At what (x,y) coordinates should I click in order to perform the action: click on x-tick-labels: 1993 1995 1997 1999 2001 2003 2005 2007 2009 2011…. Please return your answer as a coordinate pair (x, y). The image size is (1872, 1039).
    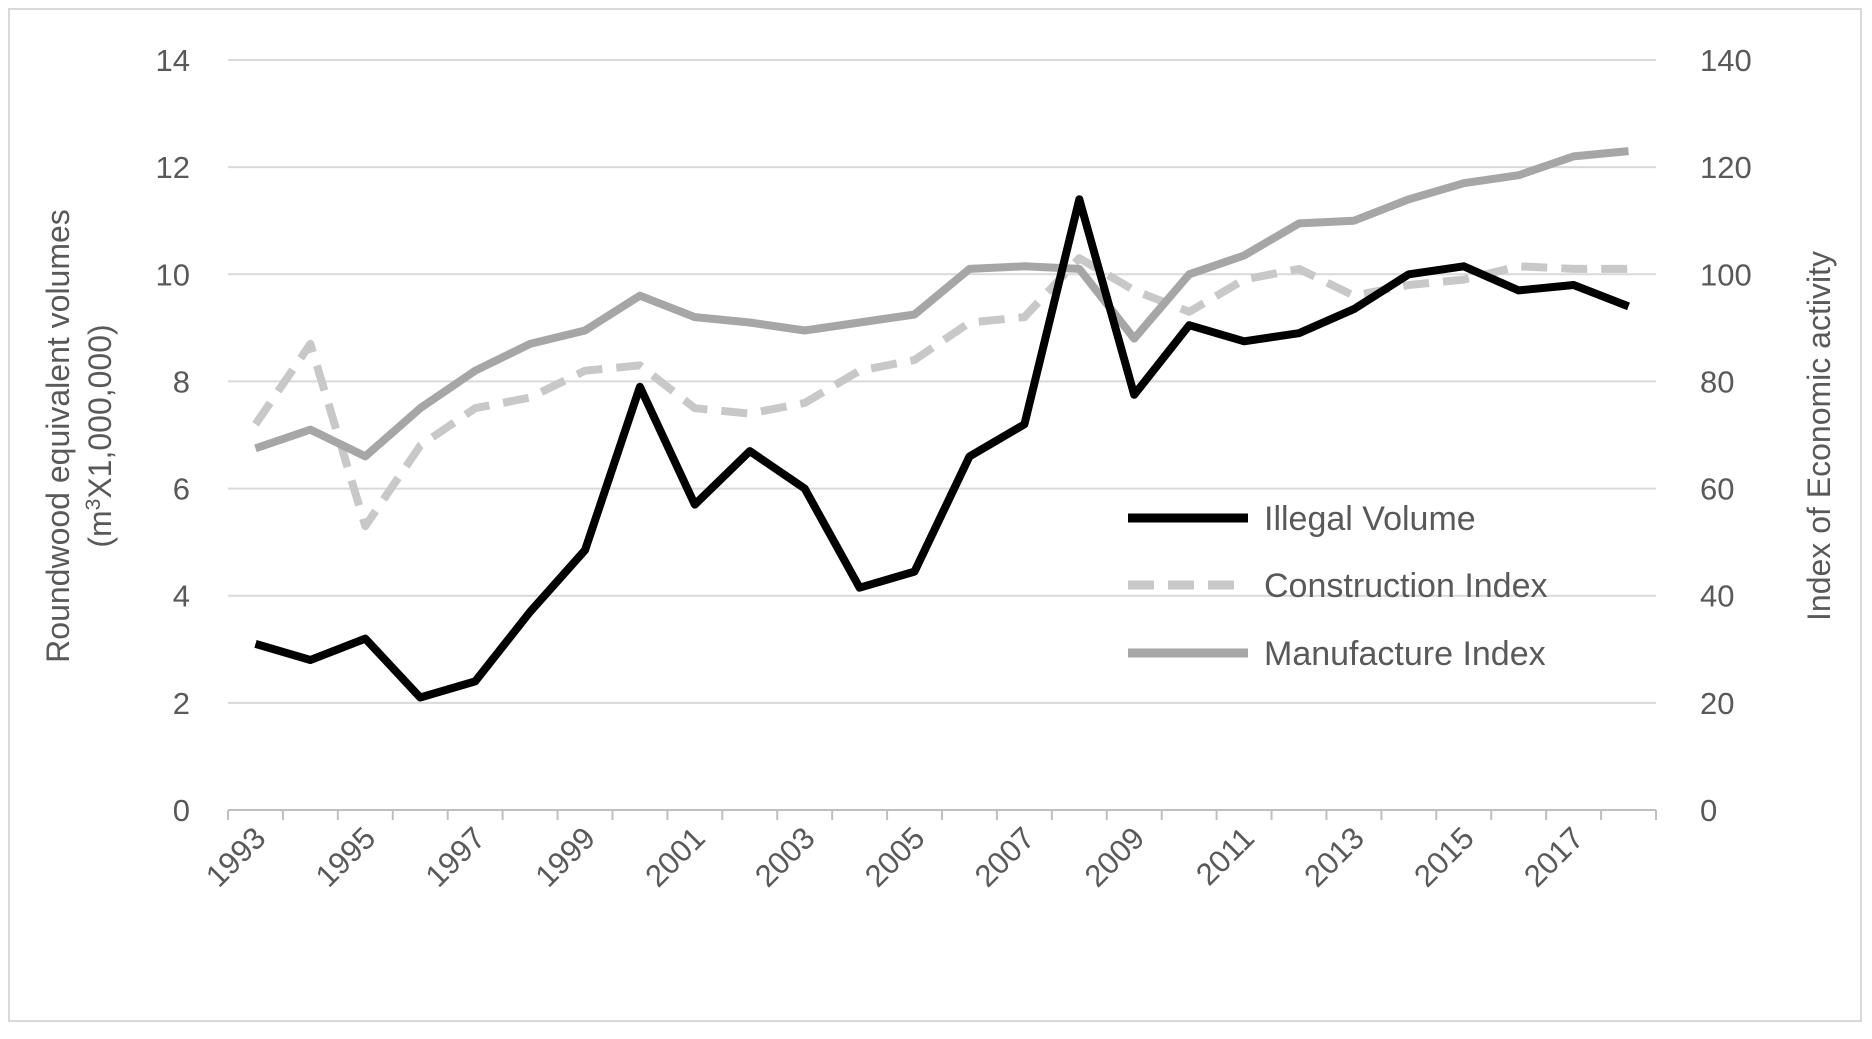
    Looking at the image, I should click on (895, 857).